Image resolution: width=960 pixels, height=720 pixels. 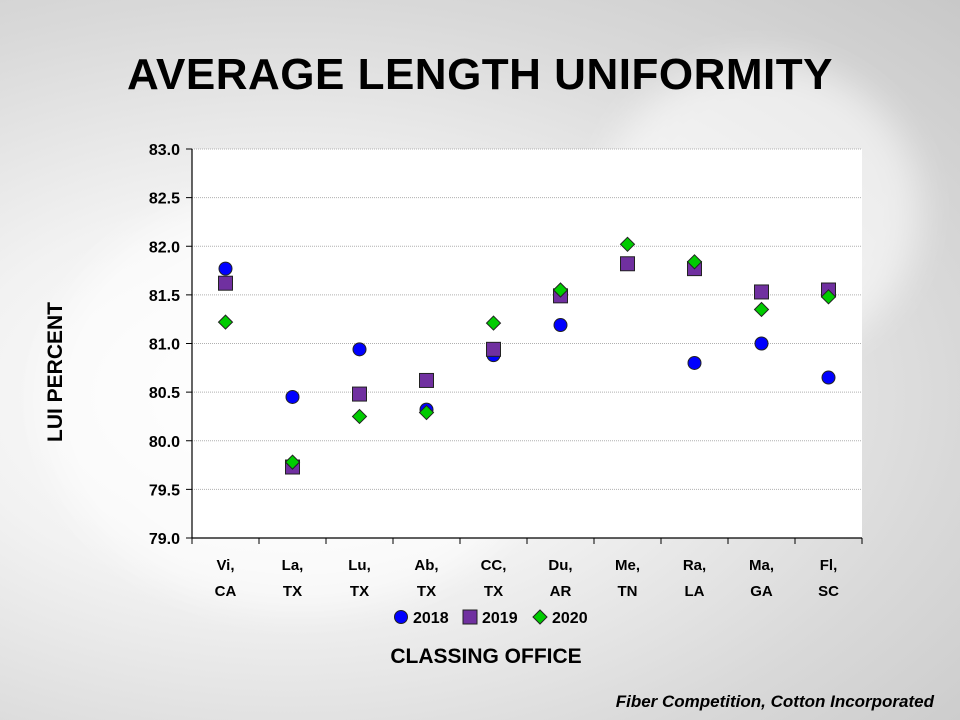 I want to click on y-tick-label: 79.0, so click(x=164, y=539).